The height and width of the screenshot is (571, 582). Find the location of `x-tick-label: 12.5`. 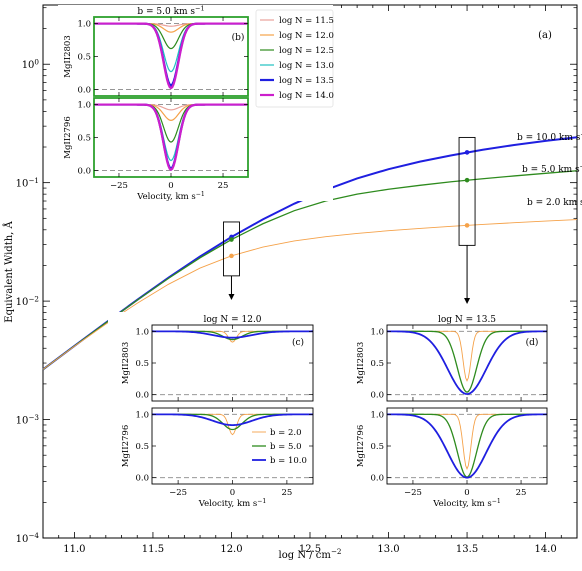

x-tick-label: 12.5 is located at coordinates (310, 549).